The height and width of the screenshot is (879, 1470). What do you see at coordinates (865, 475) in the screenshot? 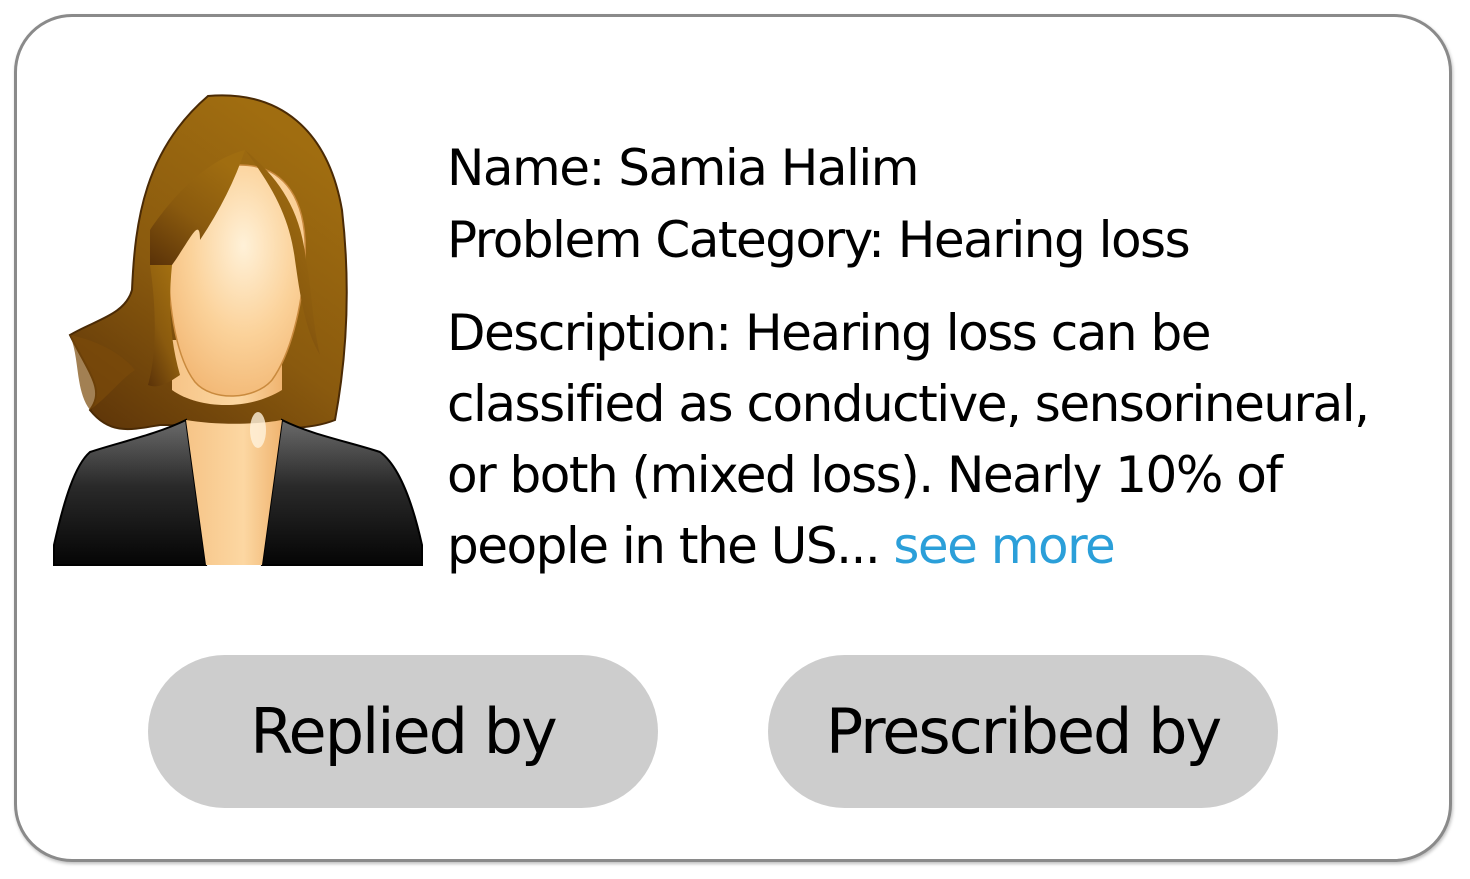
I see `description-line: or both (mixed loss). Nearly 10% of` at bounding box center [865, 475].